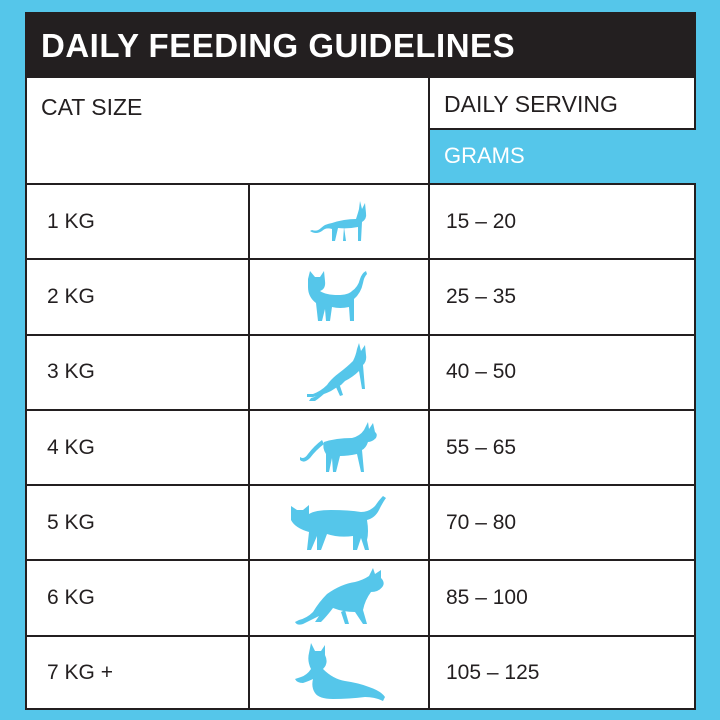  What do you see at coordinates (481, 447) in the screenshot?
I see `serving-cell: 55 – 65` at bounding box center [481, 447].